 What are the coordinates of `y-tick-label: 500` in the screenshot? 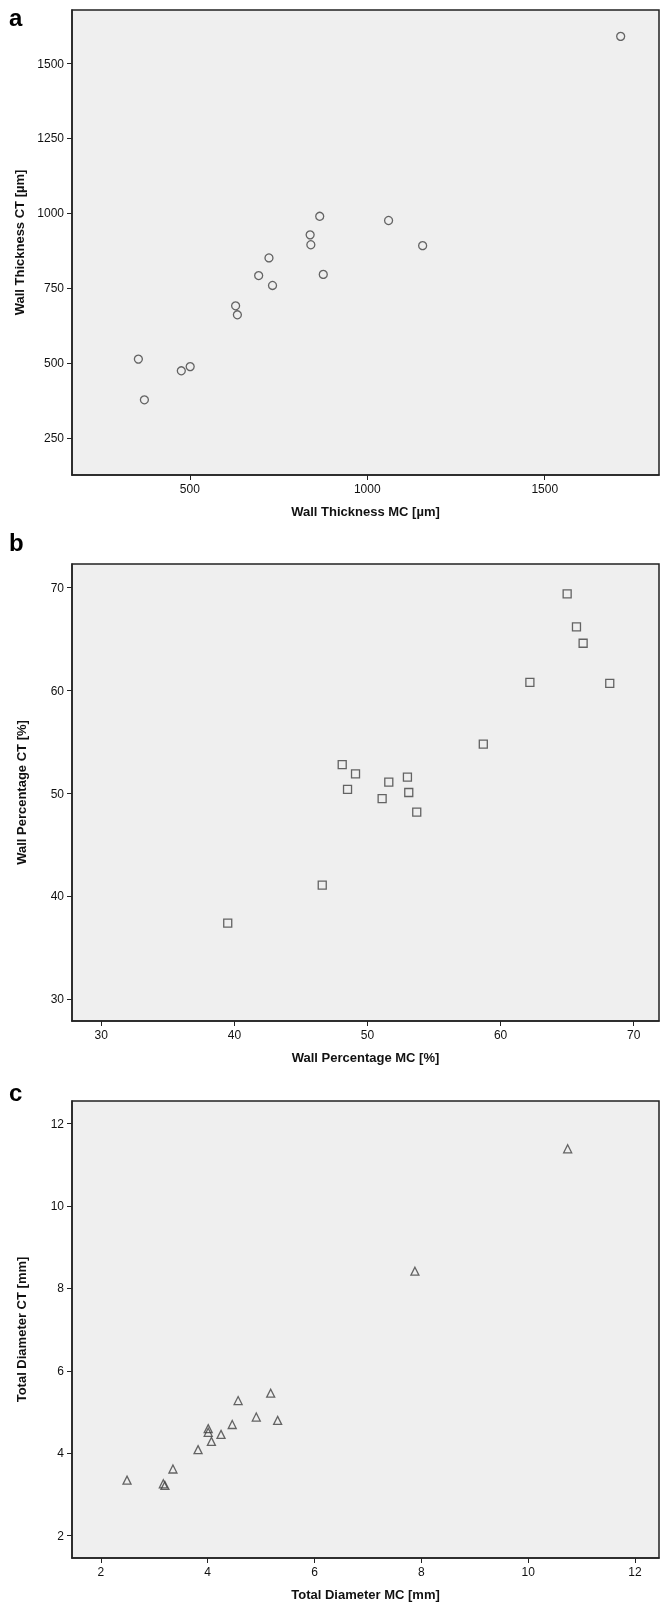 It's located at (54, 363).